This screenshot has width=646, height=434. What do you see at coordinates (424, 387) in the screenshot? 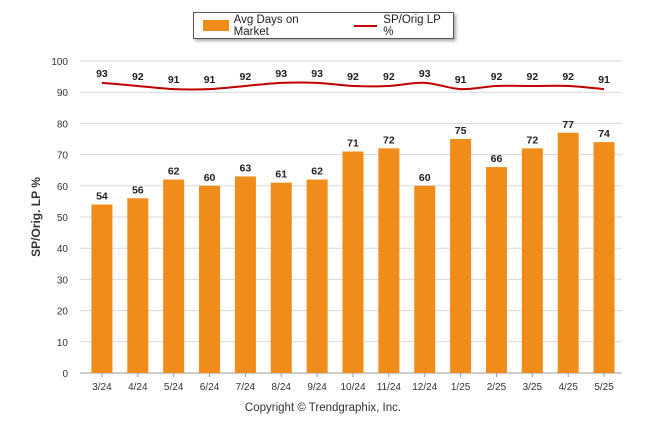
I see `x-tick-label: 12/24` at bounding box center [424, 387].